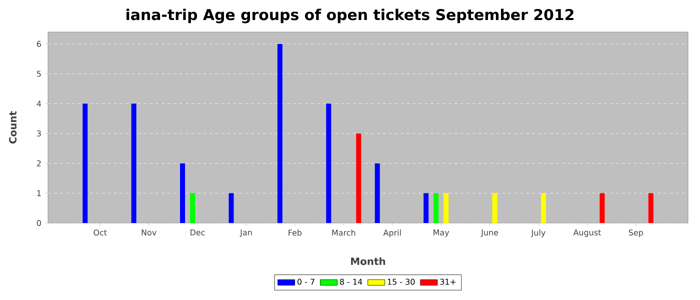 Image resolution: width=700 pixels, height=300 pixels. I want to click on chart-title: iana-trip Age groups of open tickets September 2012, so click(350, 16).